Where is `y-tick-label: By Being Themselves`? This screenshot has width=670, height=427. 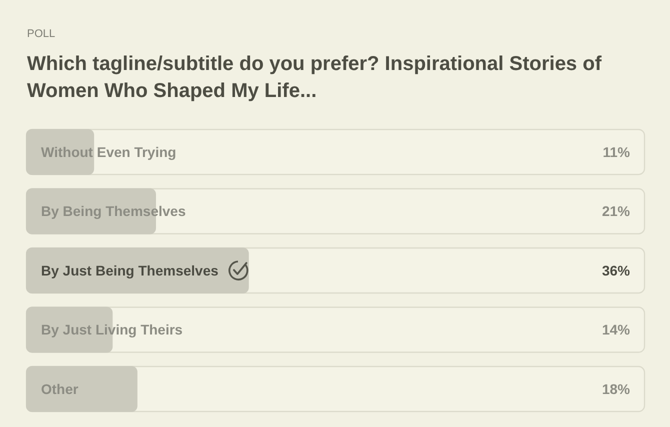 y-tick-label: By Being Themselves is located at coordinates (113, 211).